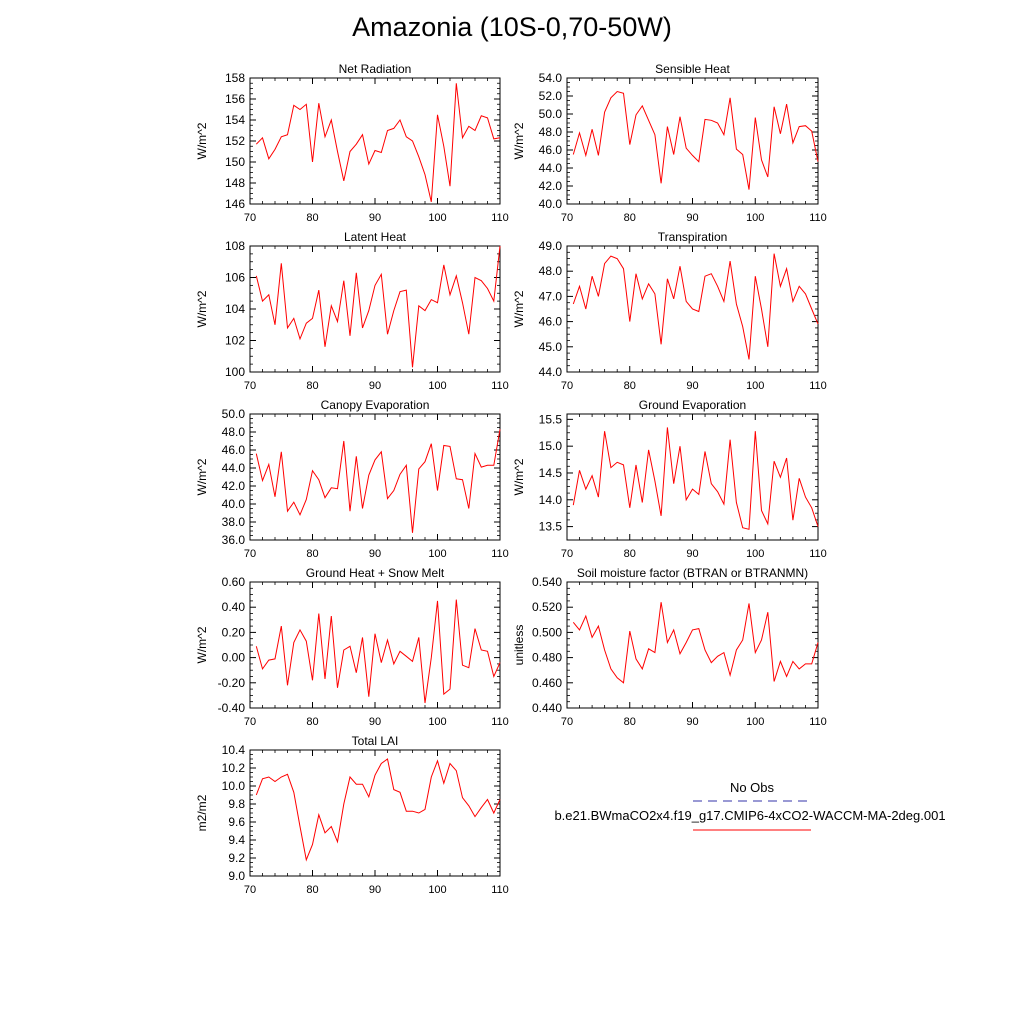 Image resolution: width=1024 pixels, height=1024 pixels. Describe the element at coordinates (235, 120) in the screenshot. I see `y-tick-label: 154` at that location.